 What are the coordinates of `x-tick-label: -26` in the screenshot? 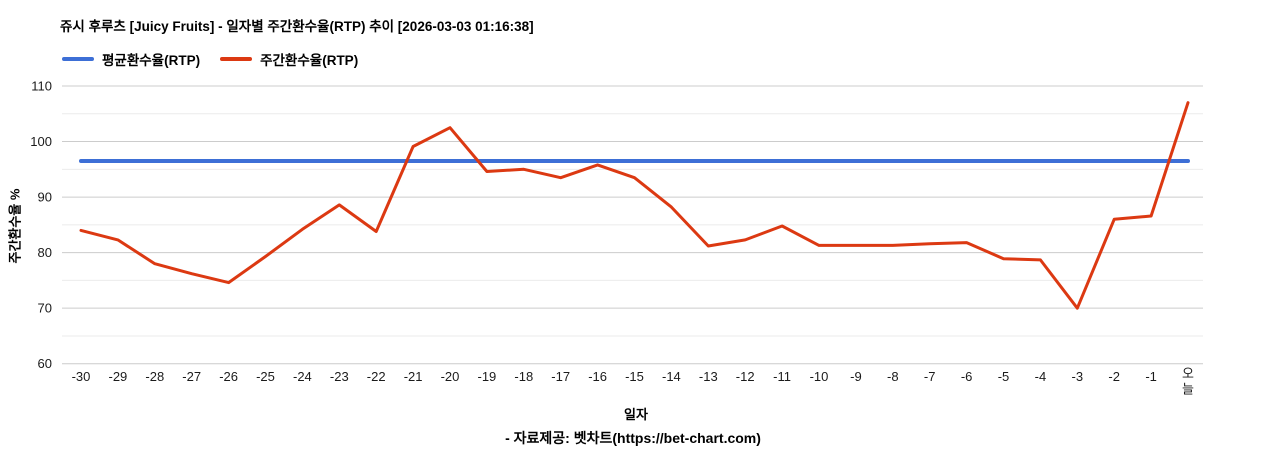 It's located at (228, 376).